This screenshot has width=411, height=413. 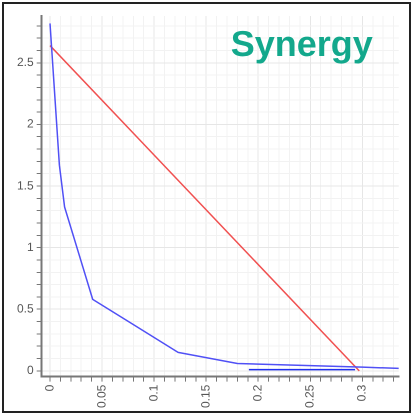 I want to click on y-tick-label: 0.5, so click(x=25, y=309).